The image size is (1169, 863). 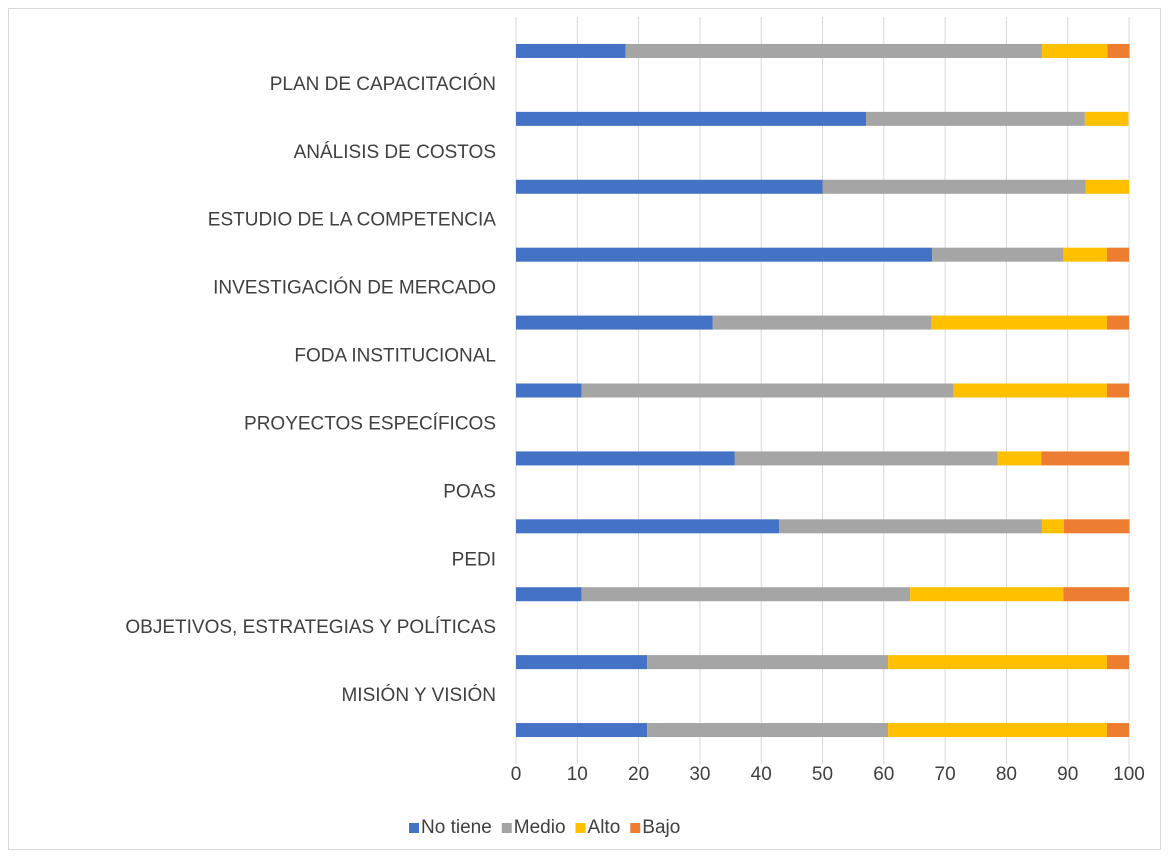 I want to click on x-tick-label: 10, so click(x=577, y=774).